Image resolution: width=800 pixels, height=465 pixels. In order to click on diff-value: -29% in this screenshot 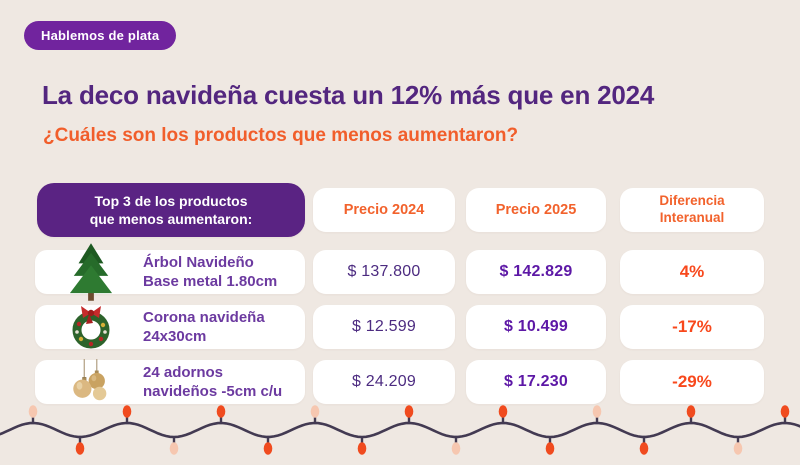, I will do `click(692, 381)`.